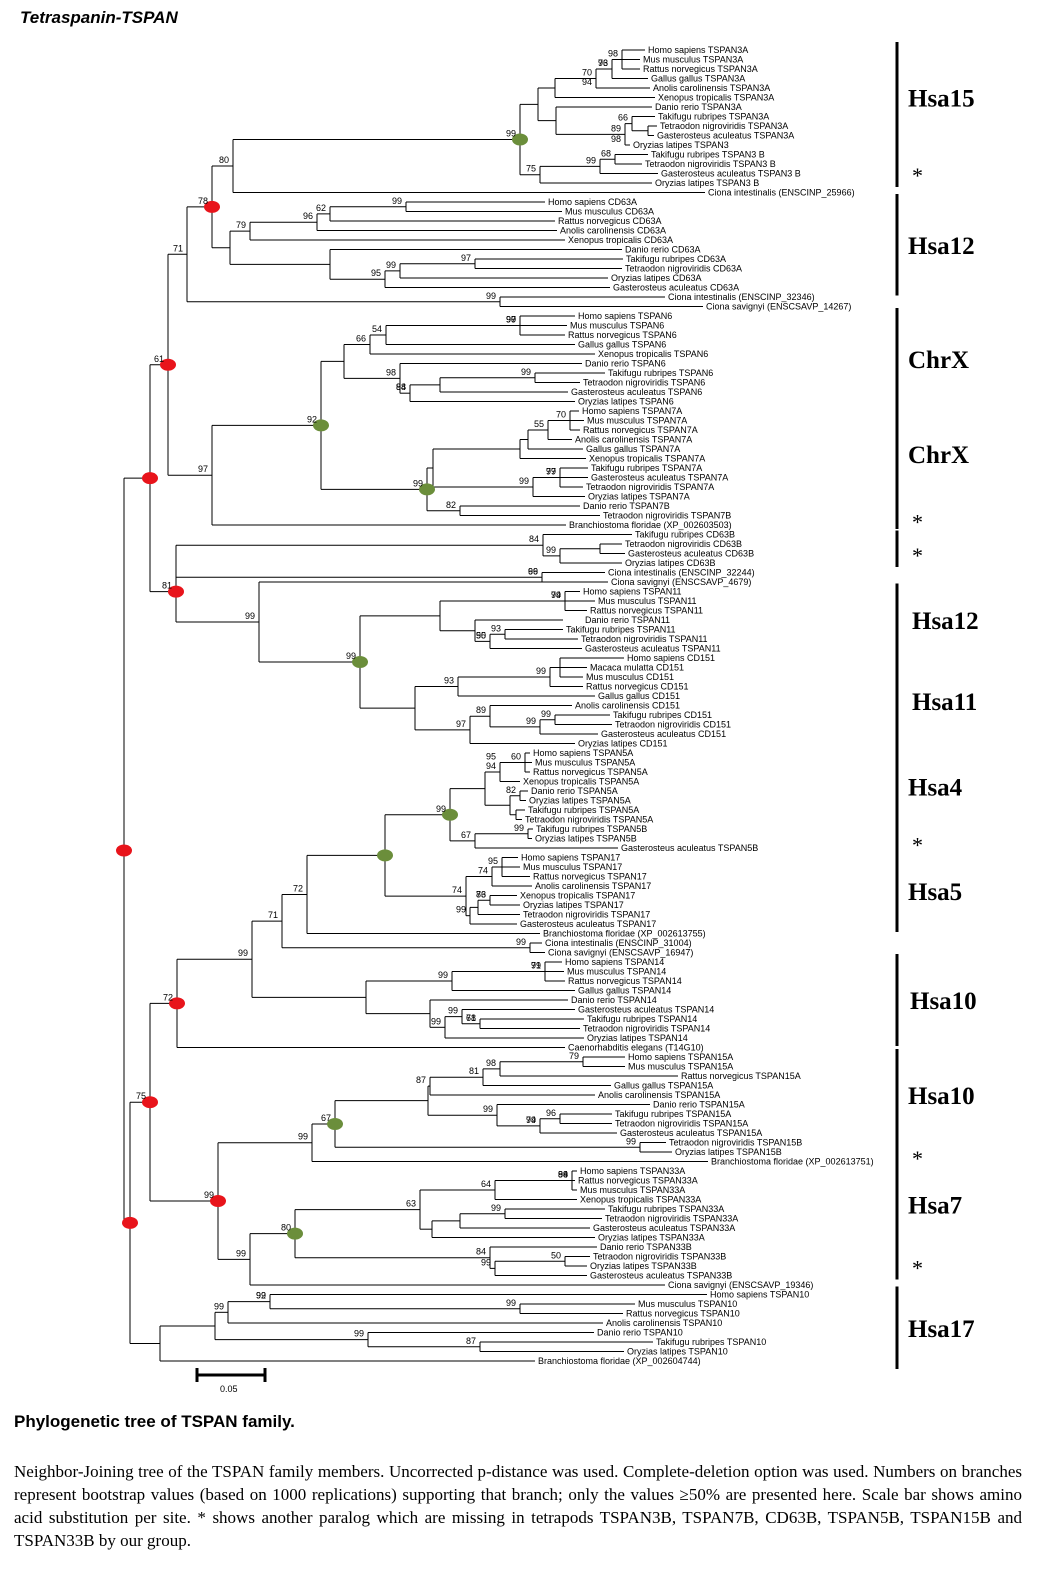 The width and height of the screenshot is (1047, 1588). Describe the element at coordinates (659, 1095) in the screenshot. I see `leaf-label: Anolis carolinensis TSPAN15A` at that location.